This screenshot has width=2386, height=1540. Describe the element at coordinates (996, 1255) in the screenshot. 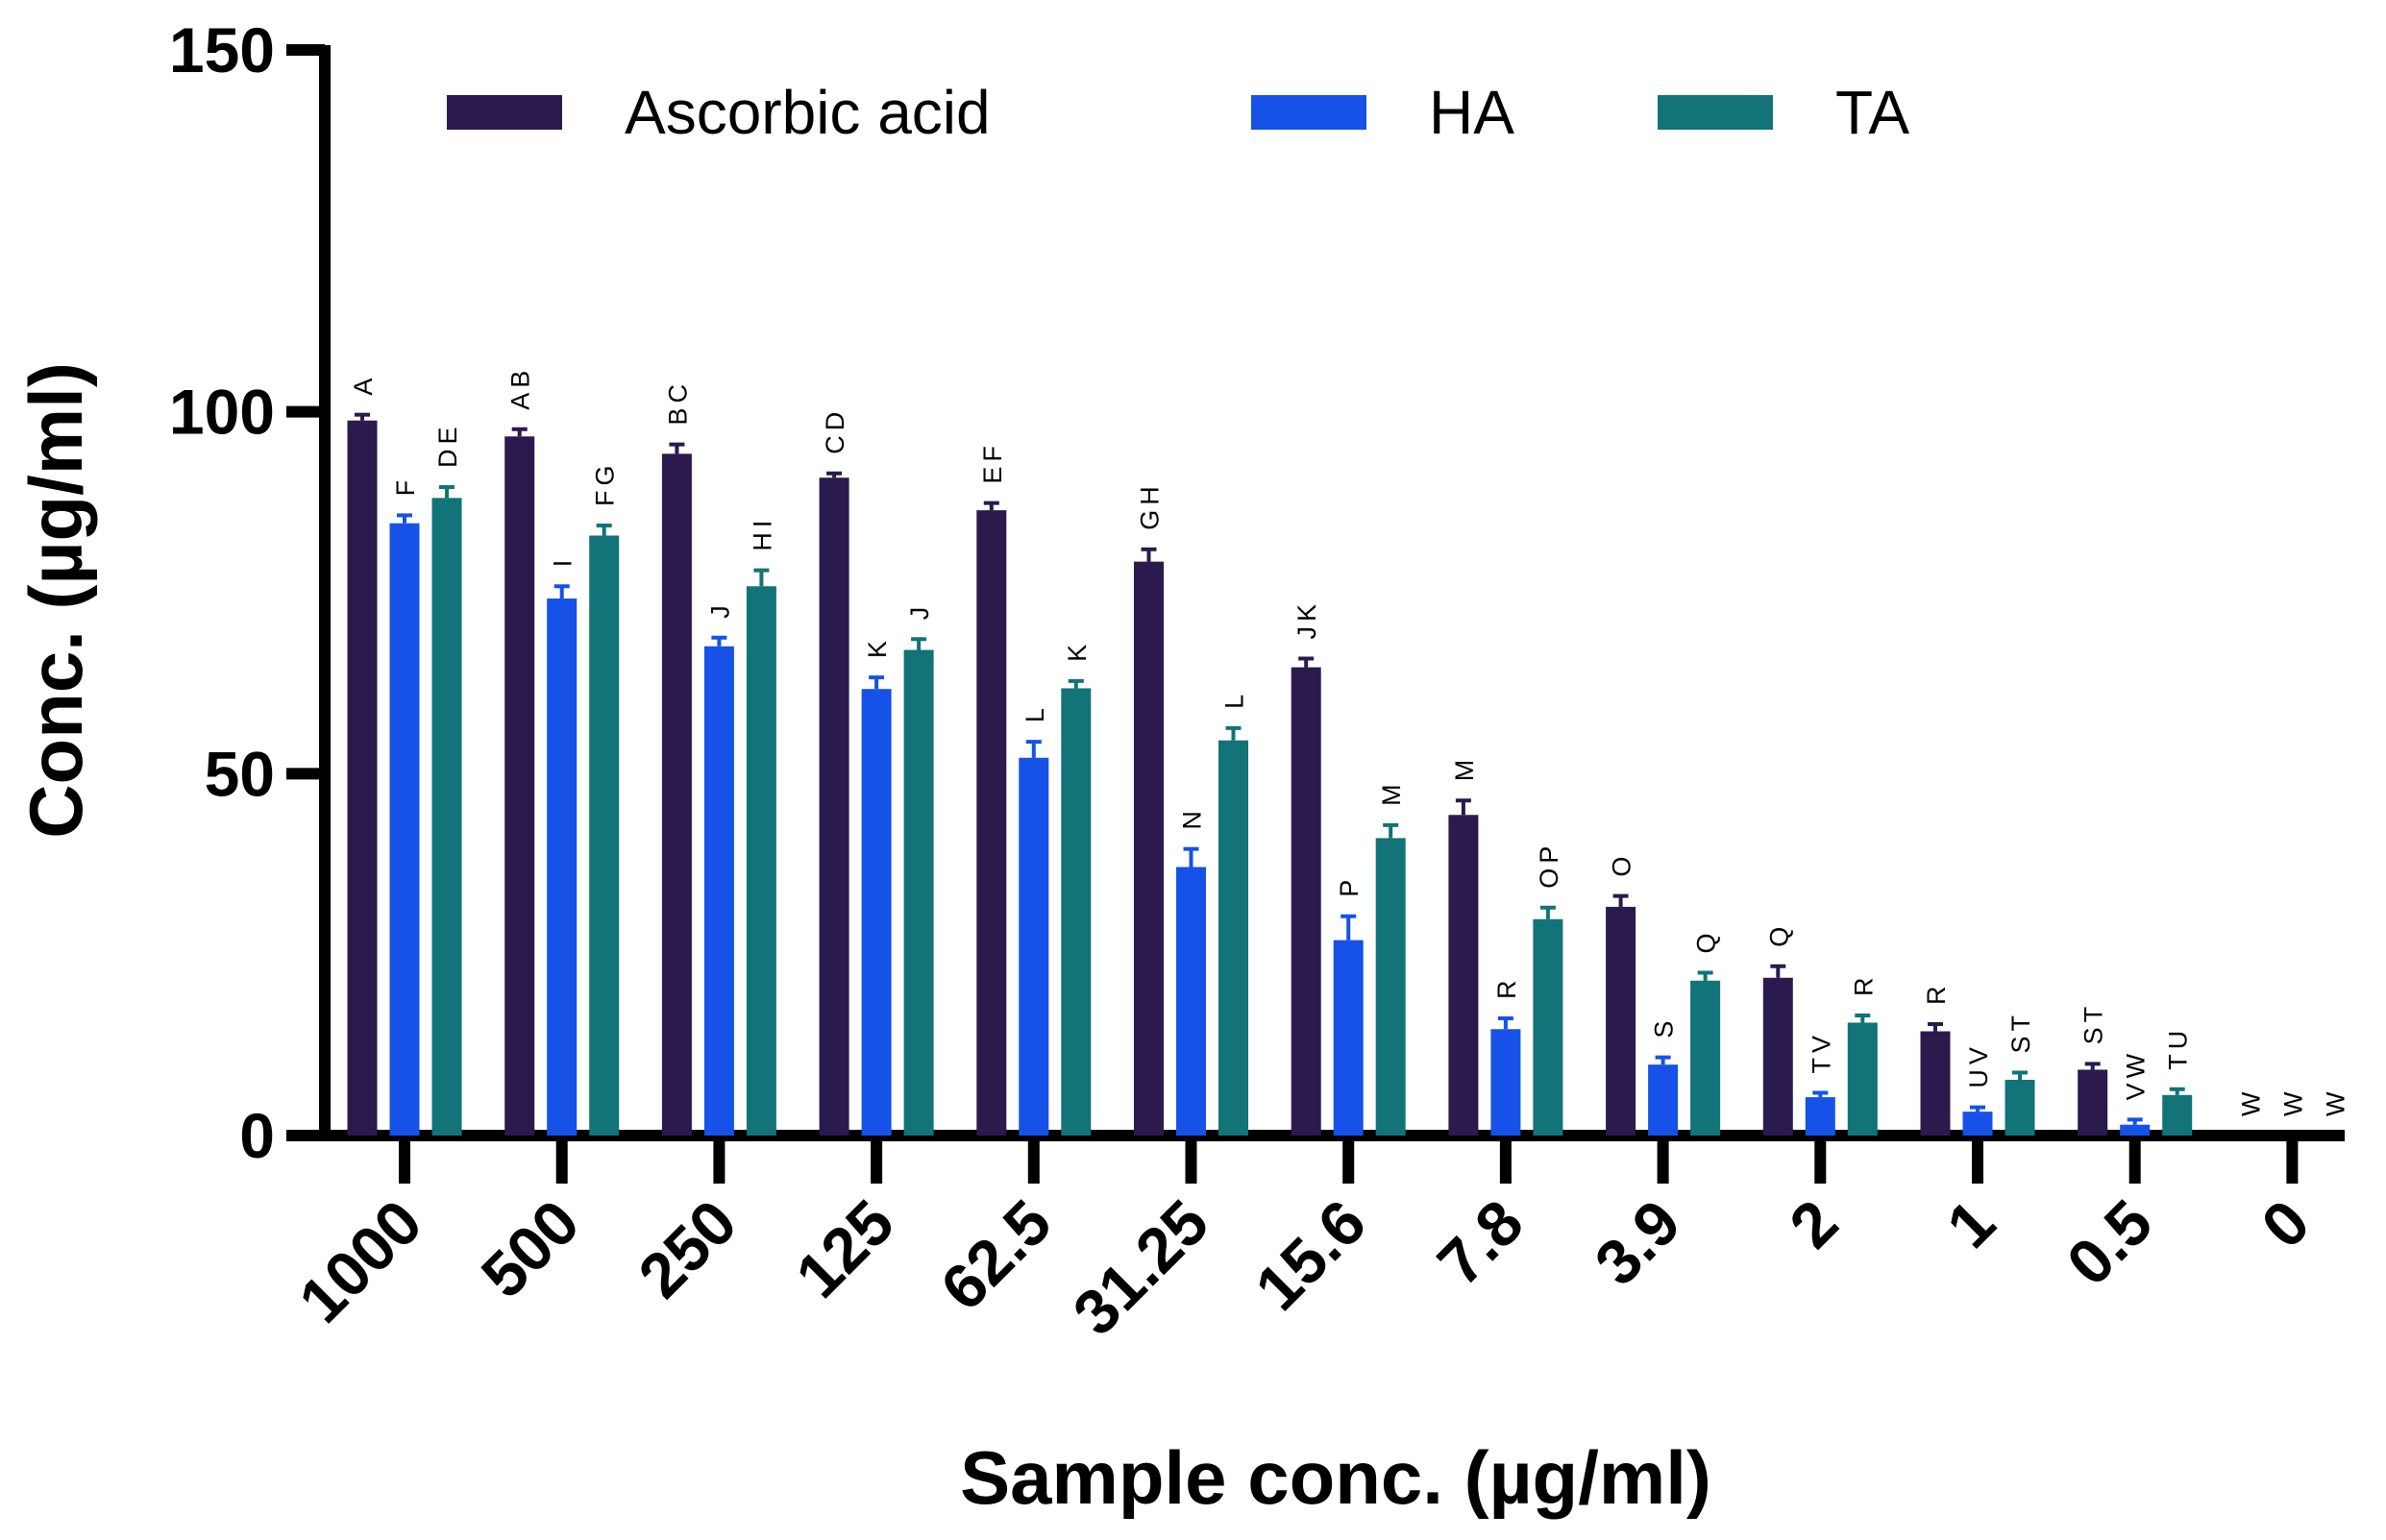

I see `x-tick-label: 62.5` at that location.